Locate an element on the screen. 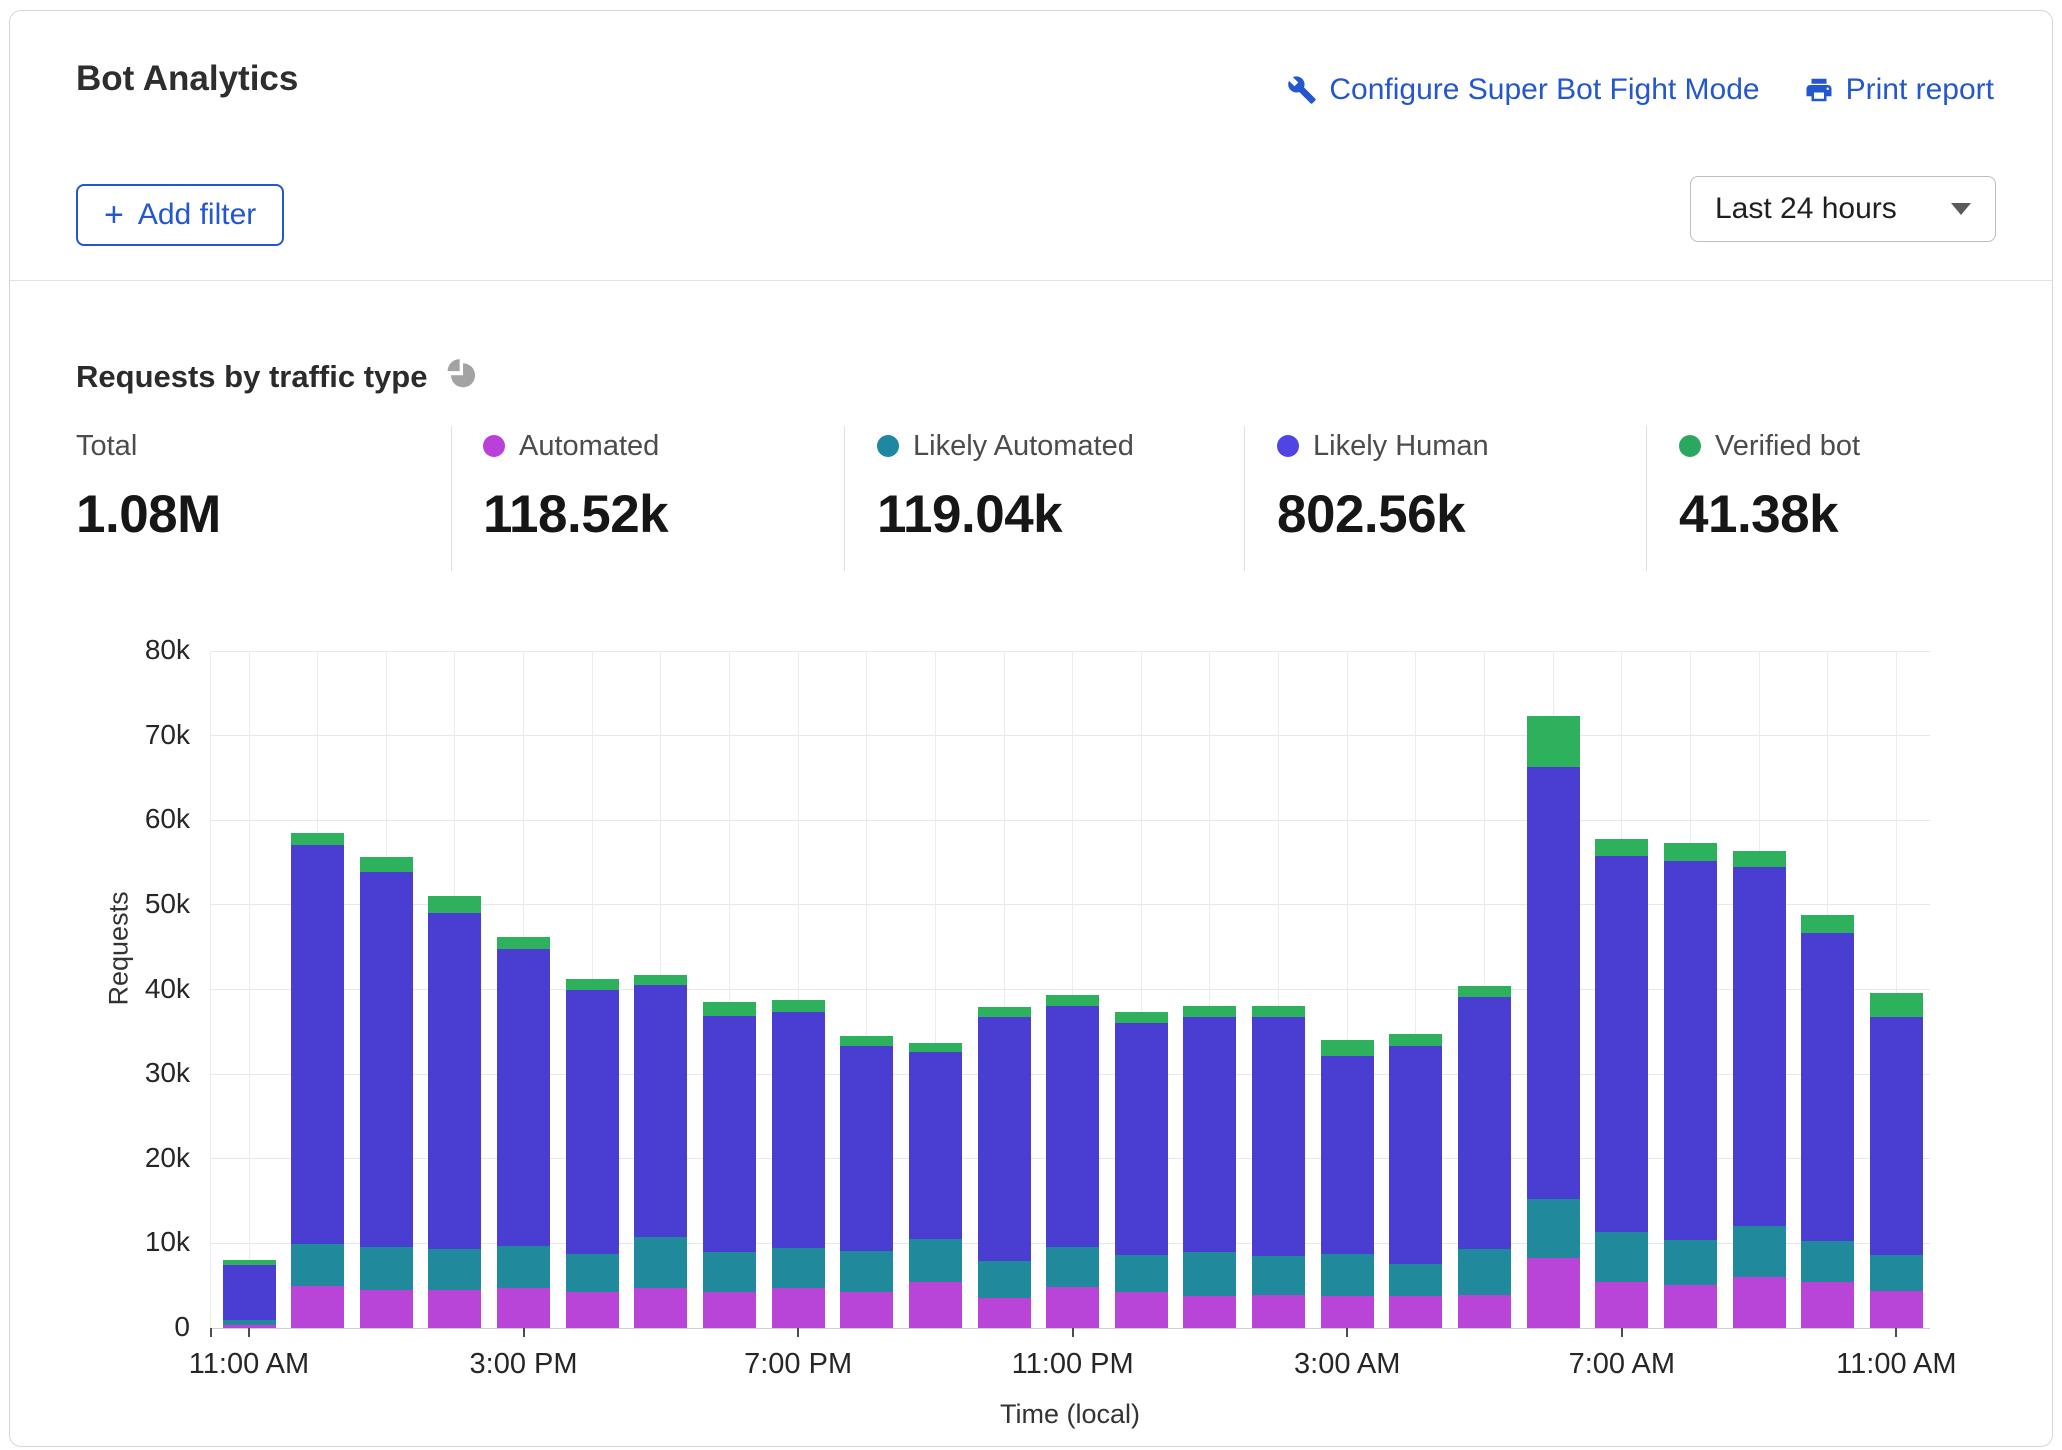 This screenshot has width=2062, height=1450. bar-1-am is located at coordinates (1210, 1167).